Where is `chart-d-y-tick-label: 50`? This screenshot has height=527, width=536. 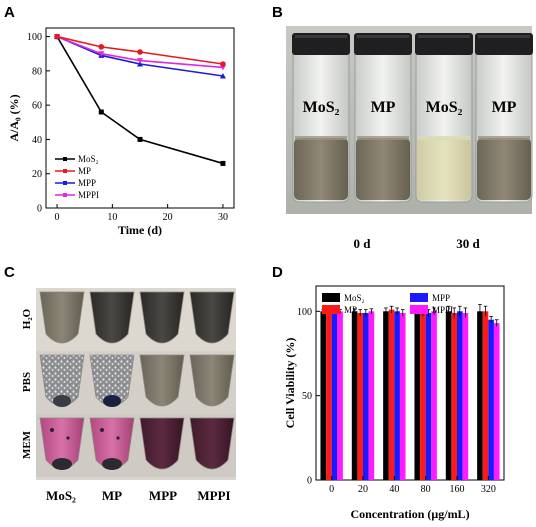 chart-d-y-tick-label: 50 is located at coordinates (307, 396).